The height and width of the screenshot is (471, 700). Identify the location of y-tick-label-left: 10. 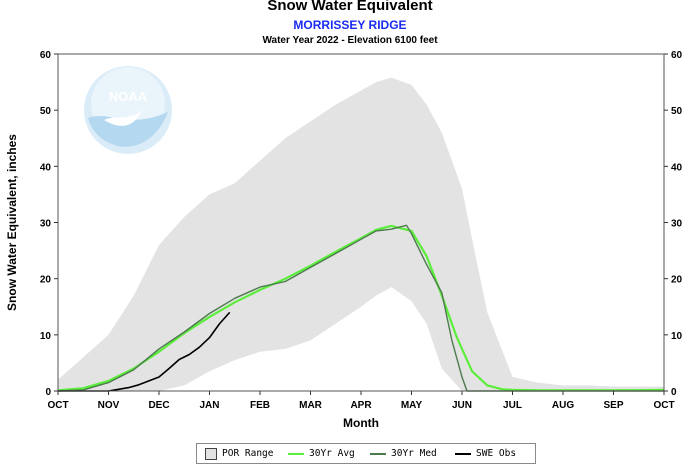
(46, 336).